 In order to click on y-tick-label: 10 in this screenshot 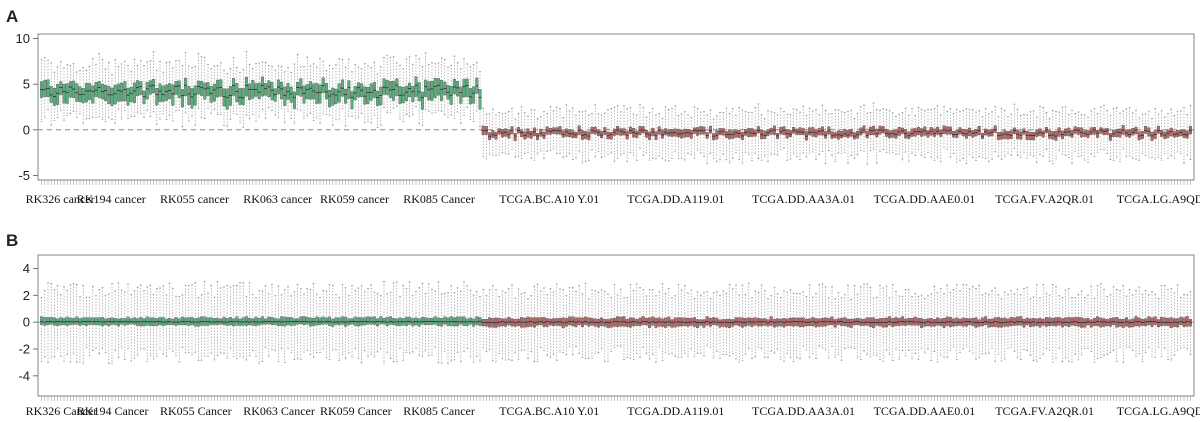, I will do `click(23, 38)`.